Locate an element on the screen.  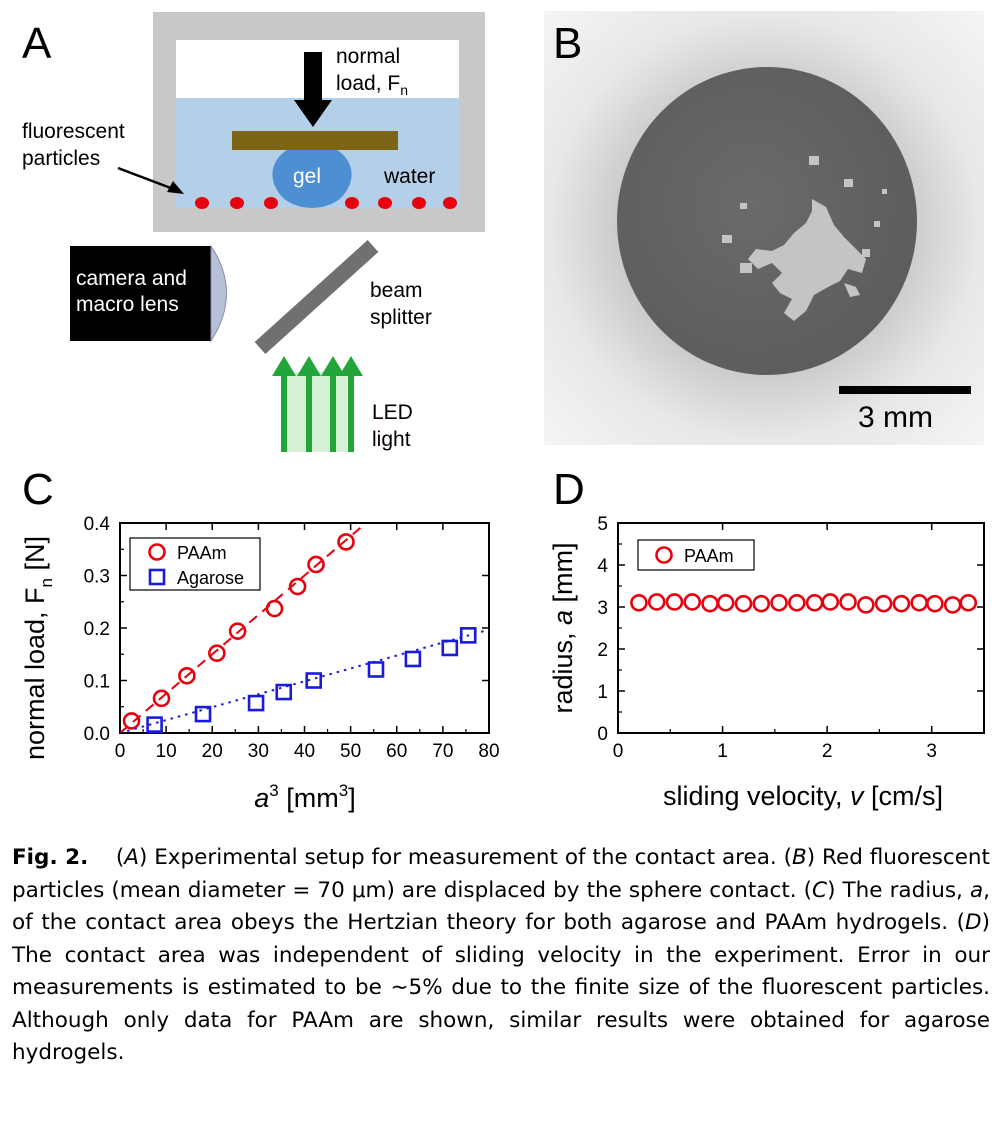
water-label: water is located at coordinates (410, 176).